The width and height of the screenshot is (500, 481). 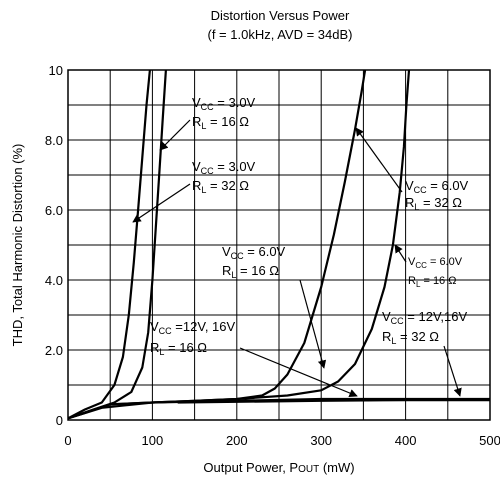 What do you see at coordinates (54, 350) in the screenshot?
I see `y-tick-label: 2.0` at bounding box center [54, 350].